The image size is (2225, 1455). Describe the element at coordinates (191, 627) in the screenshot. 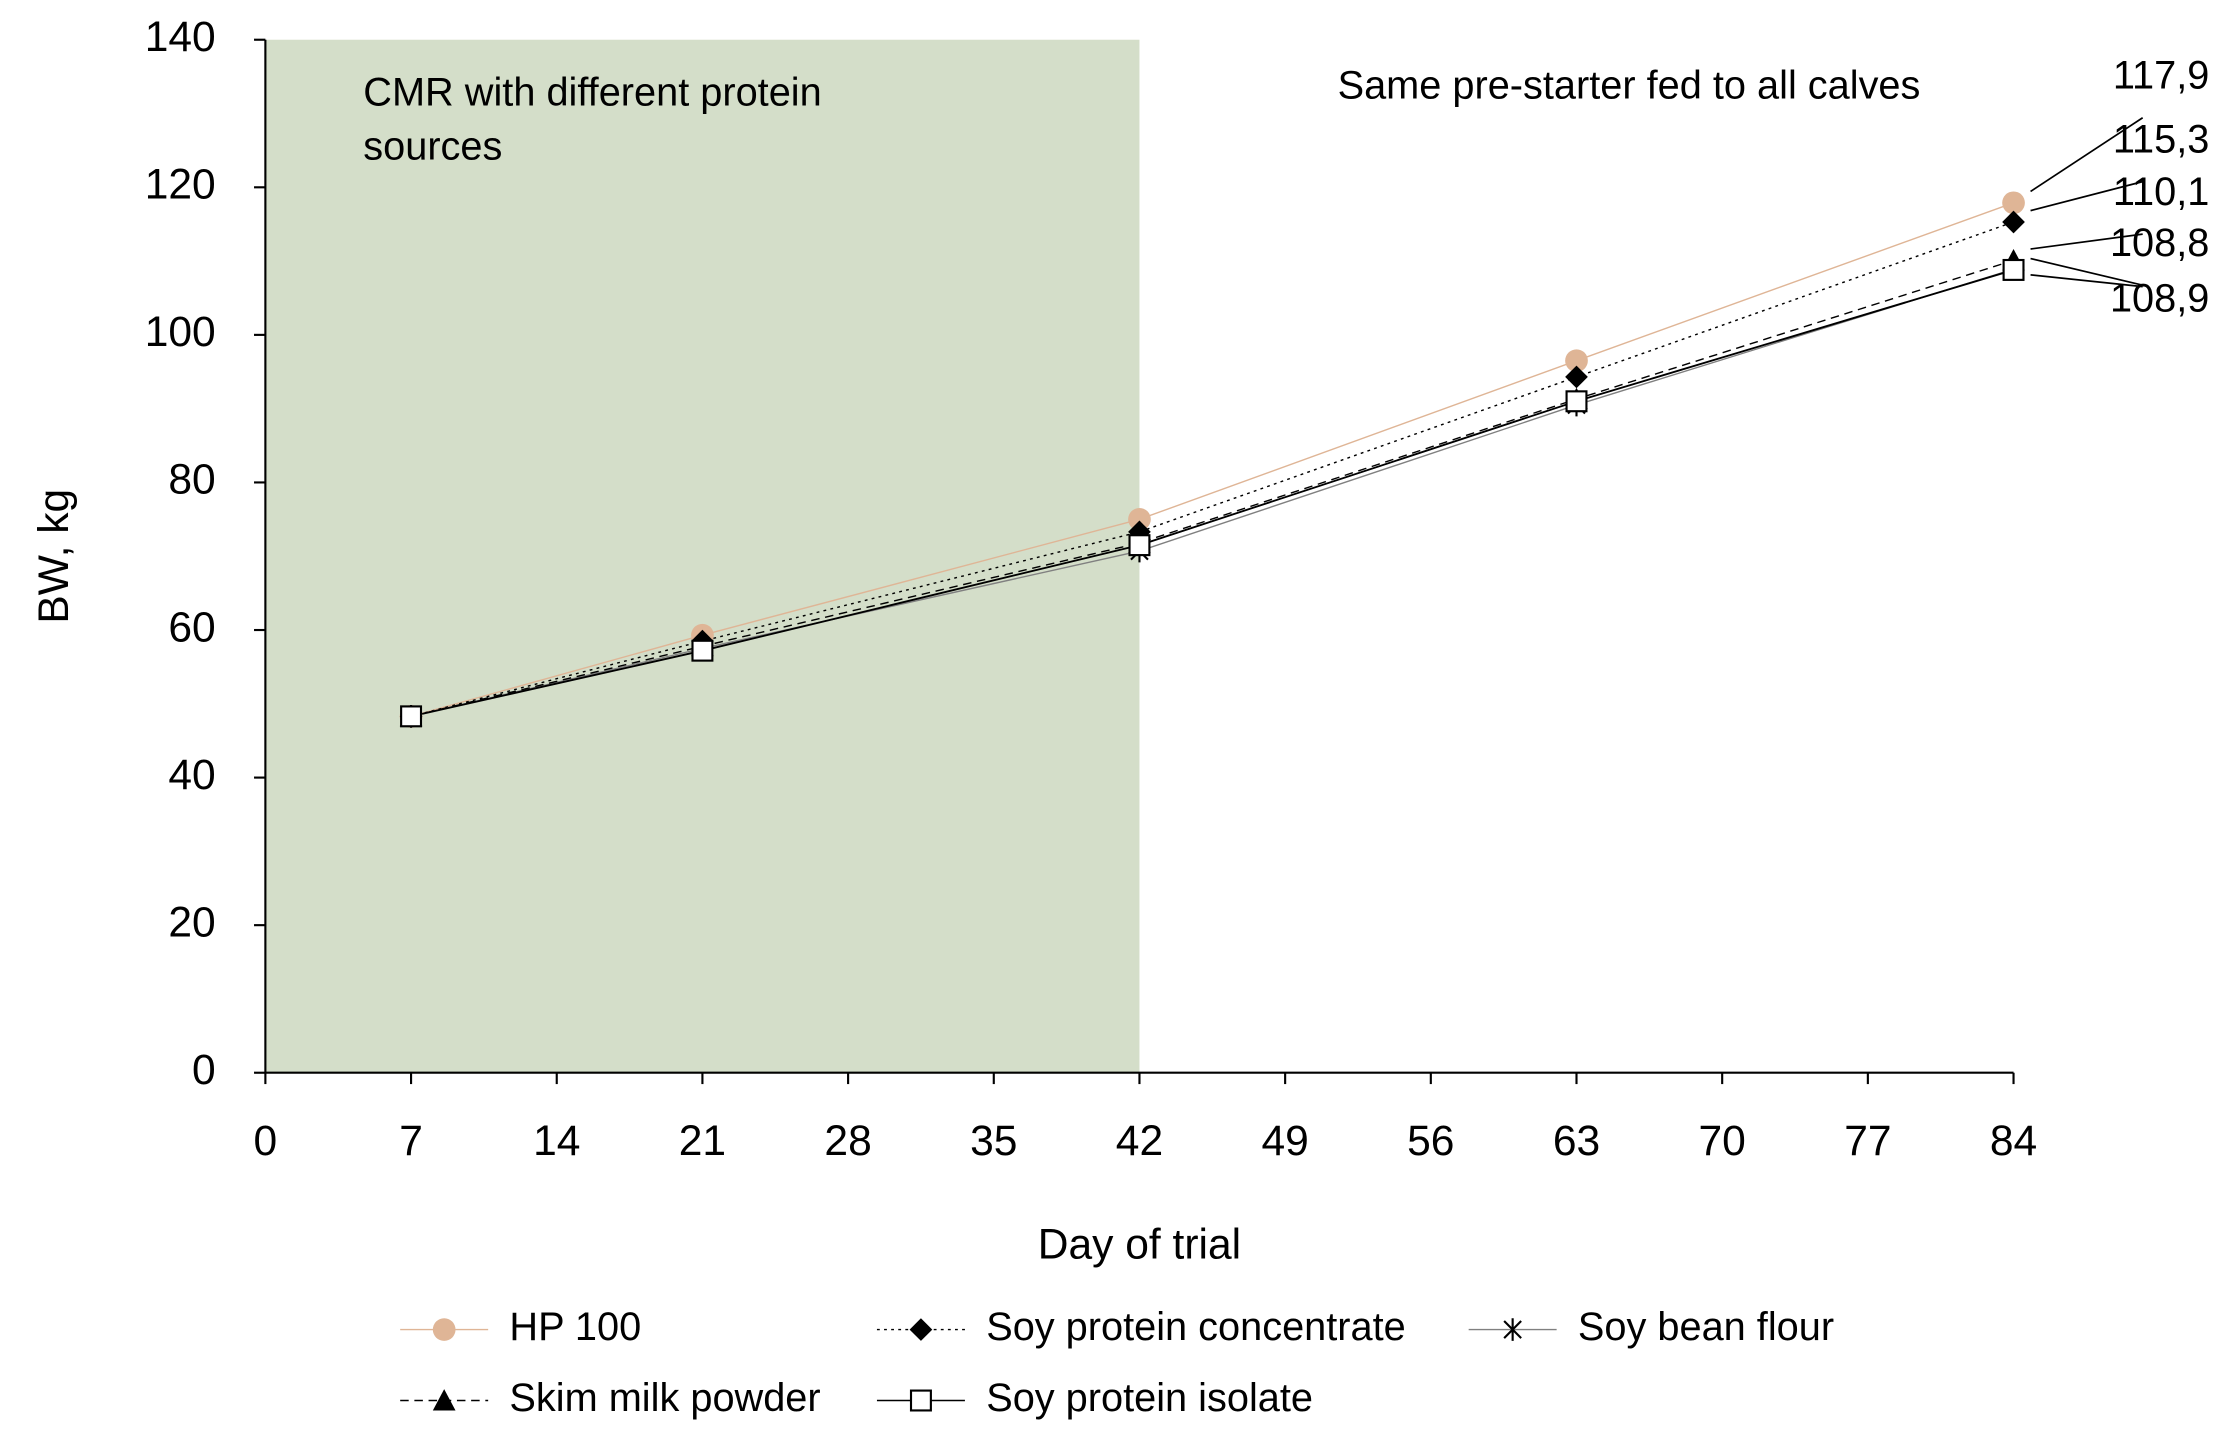

I see `y-tick-label: 60` at that location.